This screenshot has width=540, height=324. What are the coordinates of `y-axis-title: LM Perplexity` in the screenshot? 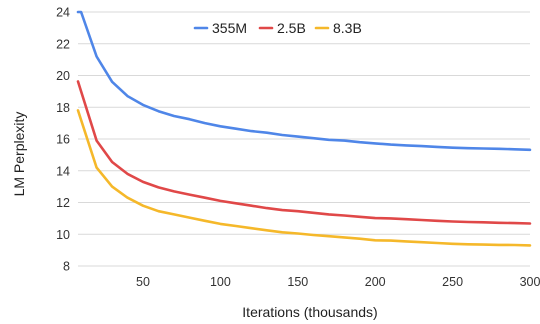 It's located at (19, 154).